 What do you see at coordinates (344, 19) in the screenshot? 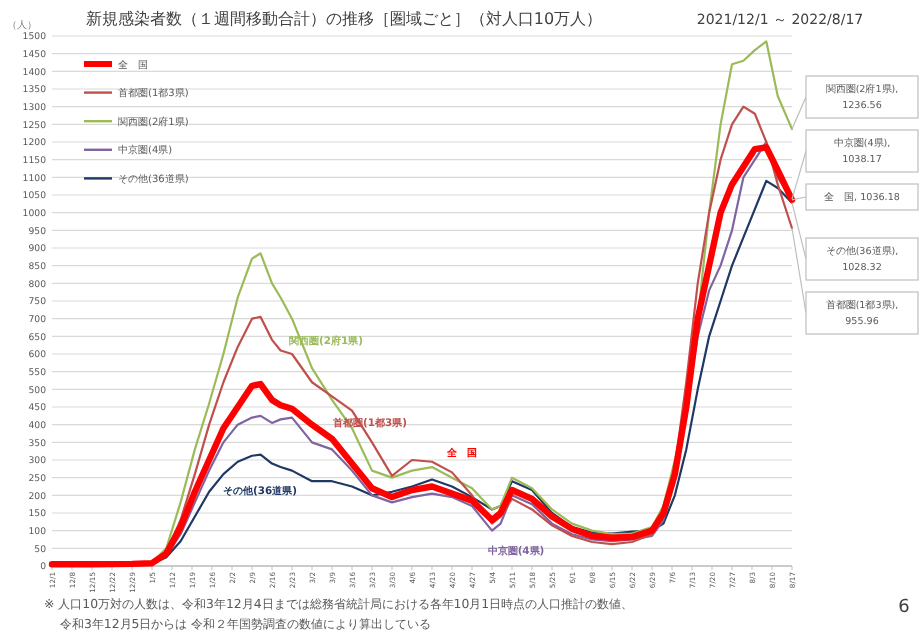
I see `chart-title: 新規感染者数（１週間移動合計）の推移［圏域ごと］（対人口10万人）` at bounding box center [344, 19].